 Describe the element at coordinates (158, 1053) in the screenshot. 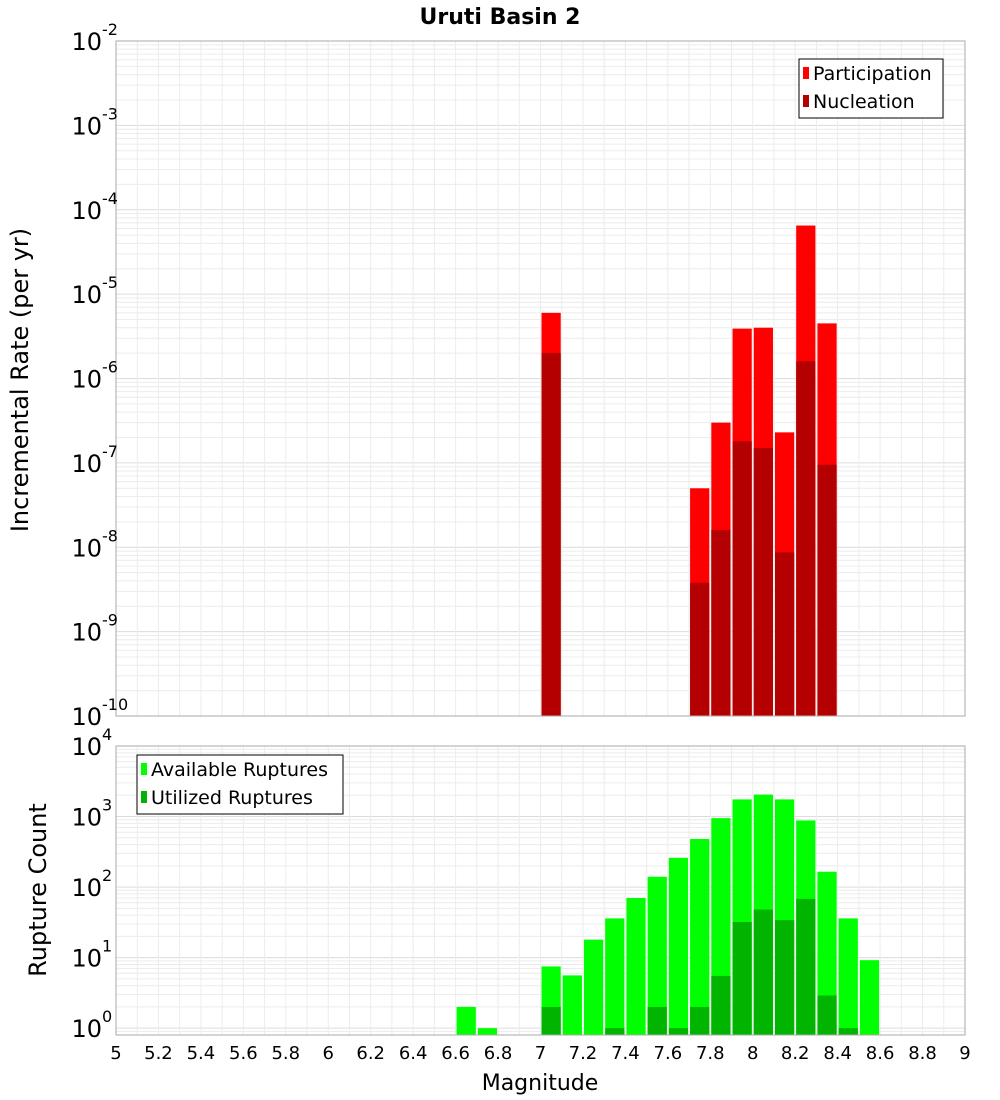

I see `x-tick-label: 5.2` at that location.